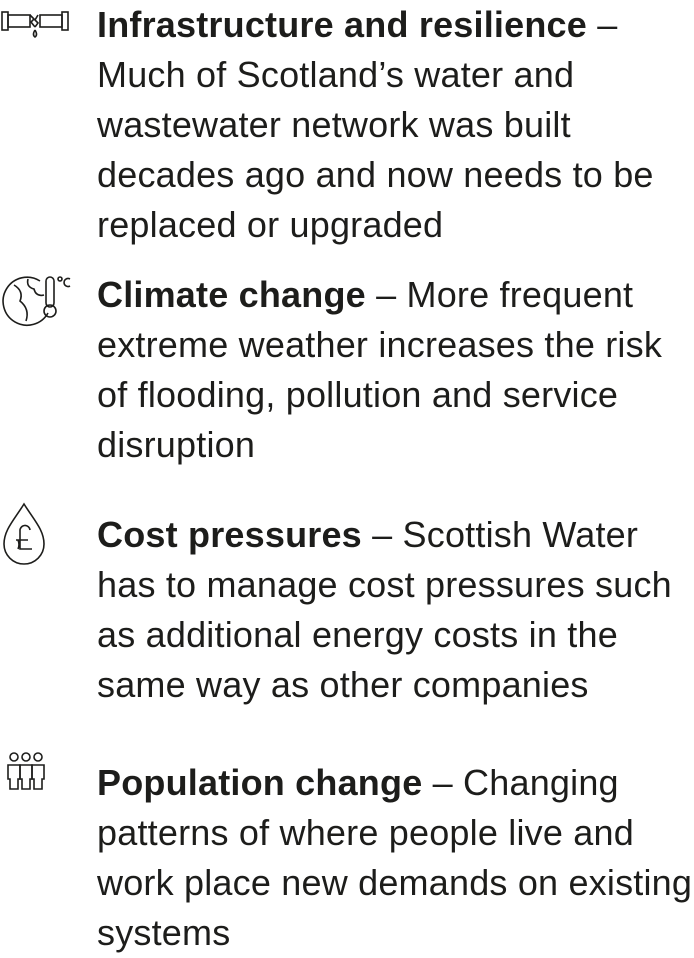 The image size is (694, 958). What do you see at coordinates (342, 24) in the screenshot?
I see `item-title: Infrastructure and resilience` at bounding box center [342, 24].